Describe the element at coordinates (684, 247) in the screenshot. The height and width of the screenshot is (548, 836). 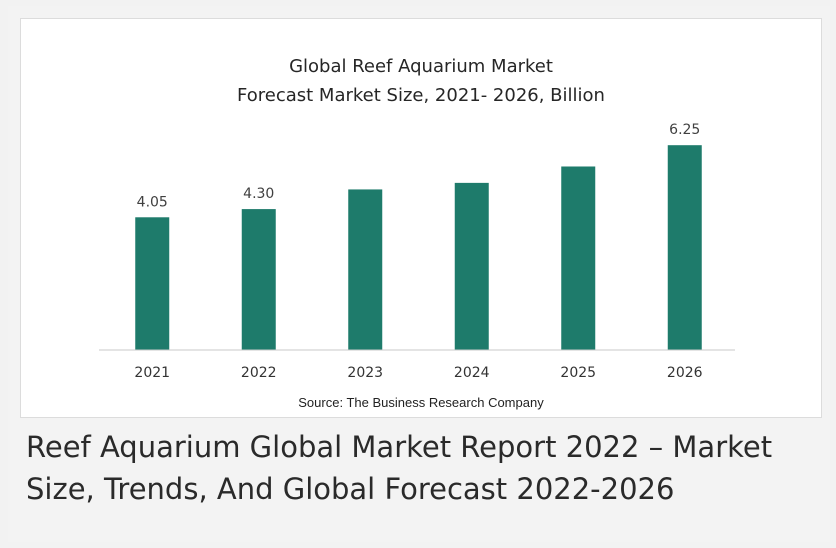
I see `bar-2026` at that location.